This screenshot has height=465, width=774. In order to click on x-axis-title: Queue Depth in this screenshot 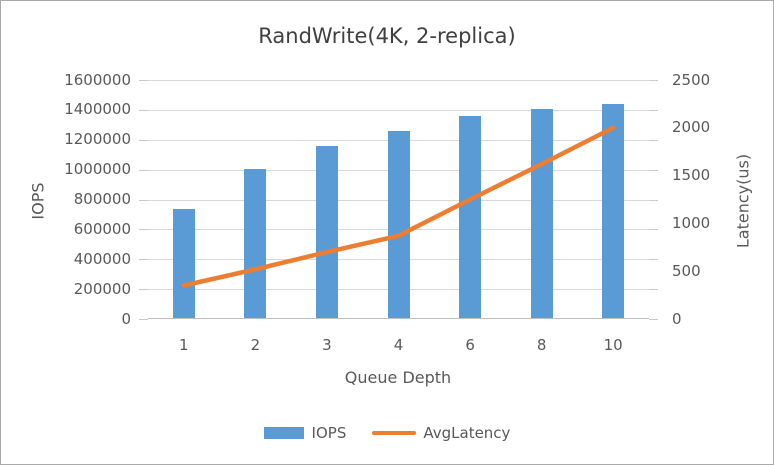, I will do `click(398, 377)`.